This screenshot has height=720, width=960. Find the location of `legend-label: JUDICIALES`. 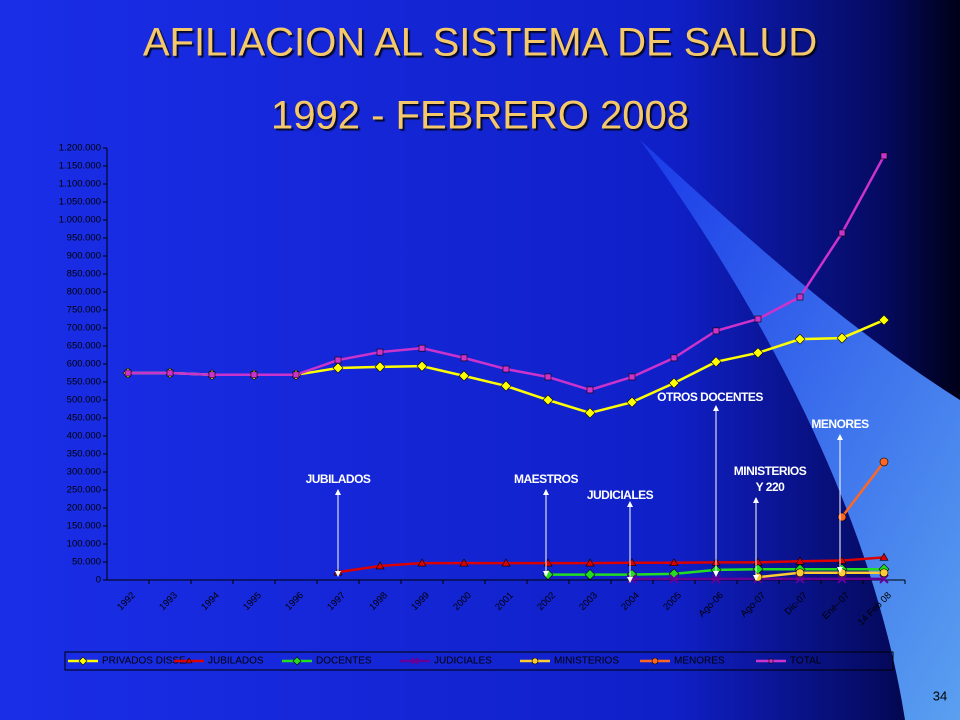

legend-label: JUDICIALES is located at coordinates (463, 661).